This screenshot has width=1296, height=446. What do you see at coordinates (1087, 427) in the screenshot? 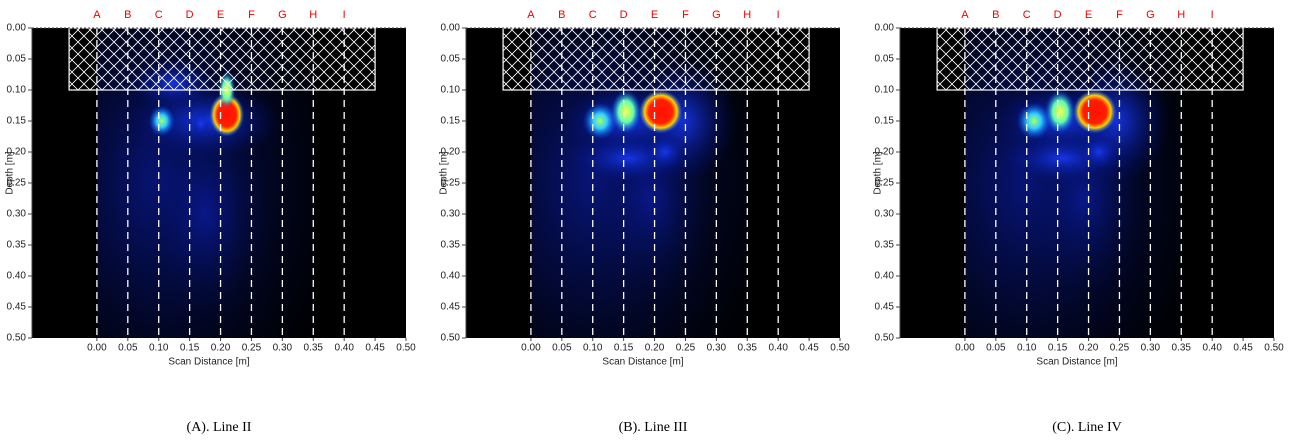
I see `caption: (C). Line IV` at bounding box center [1087, 427].